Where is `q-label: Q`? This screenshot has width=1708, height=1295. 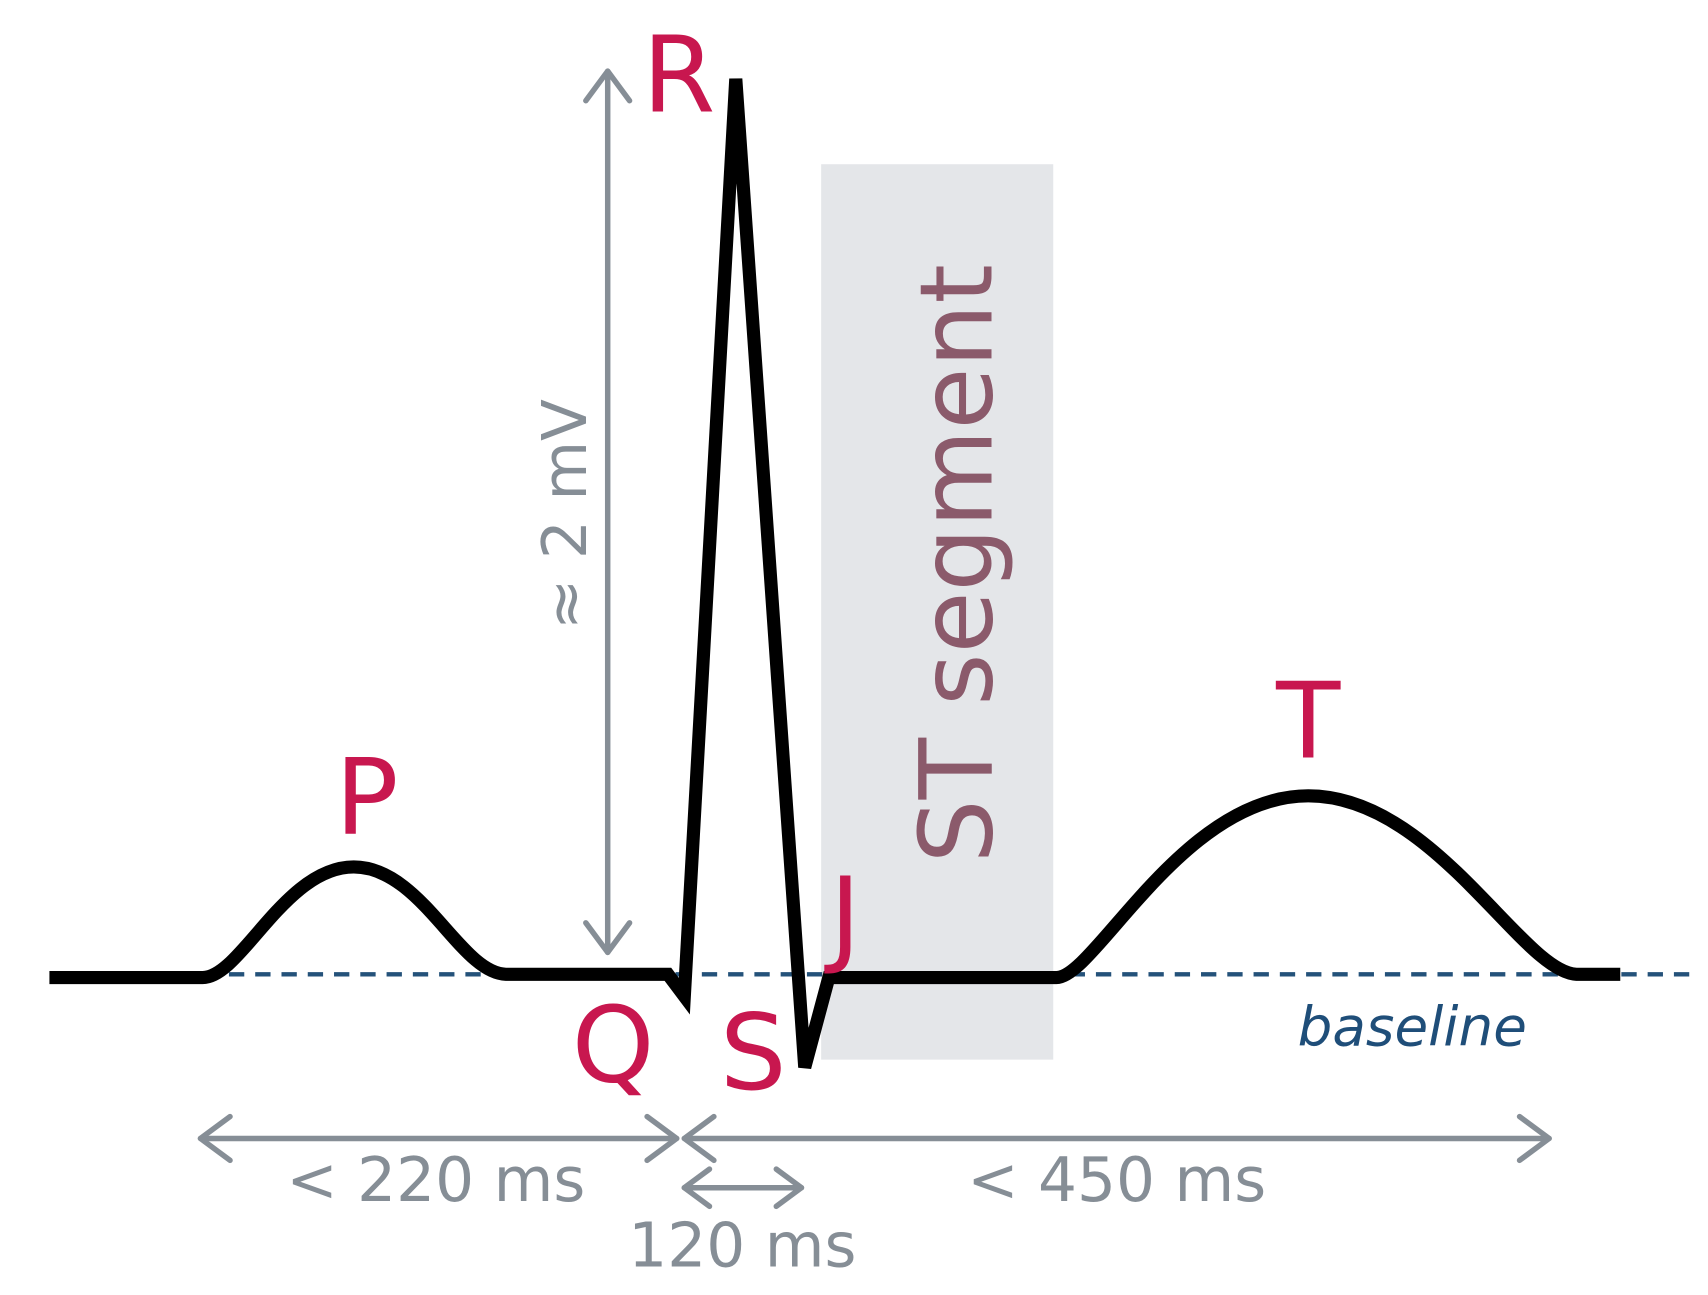
q-label: Q is located at coordinates (613, 1045).